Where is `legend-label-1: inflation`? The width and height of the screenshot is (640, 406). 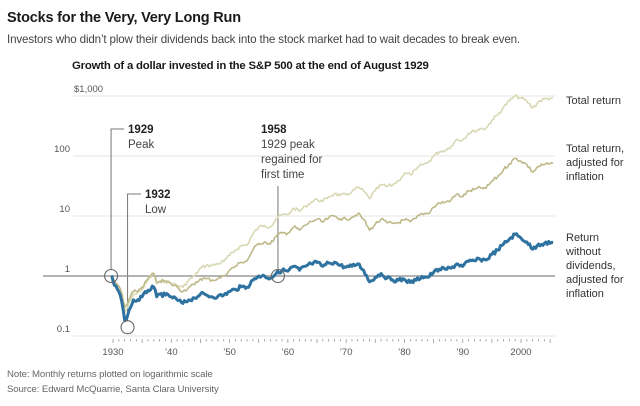 legend-label-1: inflation is located at coordinates (585, 177).